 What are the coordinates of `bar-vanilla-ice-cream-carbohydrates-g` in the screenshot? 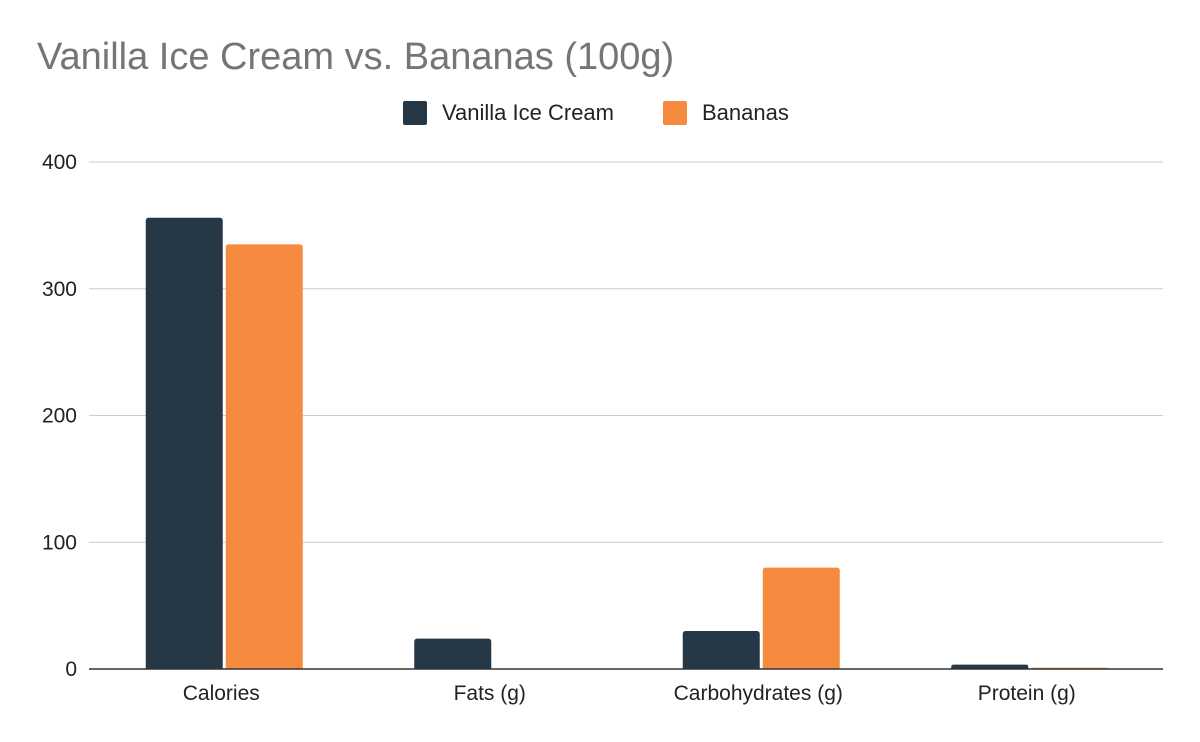 It's located at (721, 649).